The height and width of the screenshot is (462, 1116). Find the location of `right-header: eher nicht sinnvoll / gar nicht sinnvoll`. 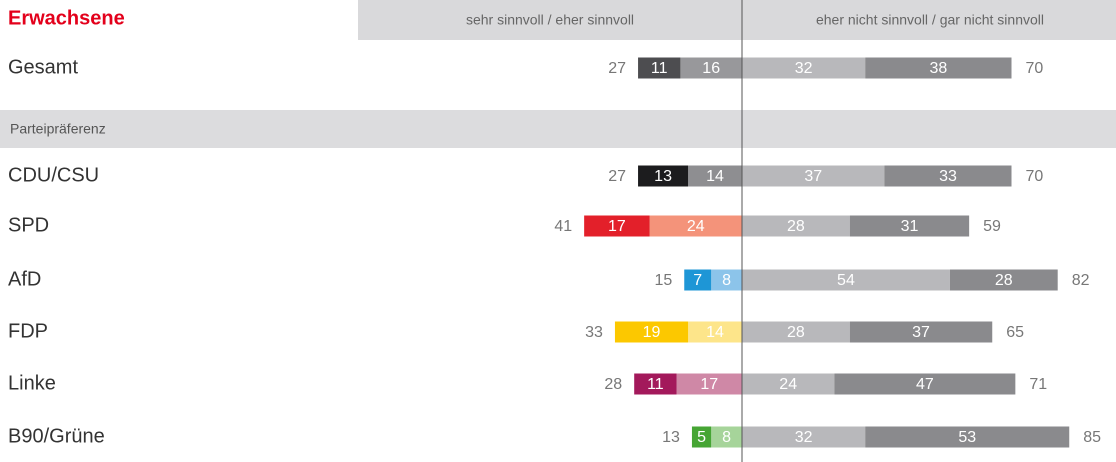

right-header: eher nicht sinnvoll / gar nicht sinnvoll is located at coordinates (930, 20).